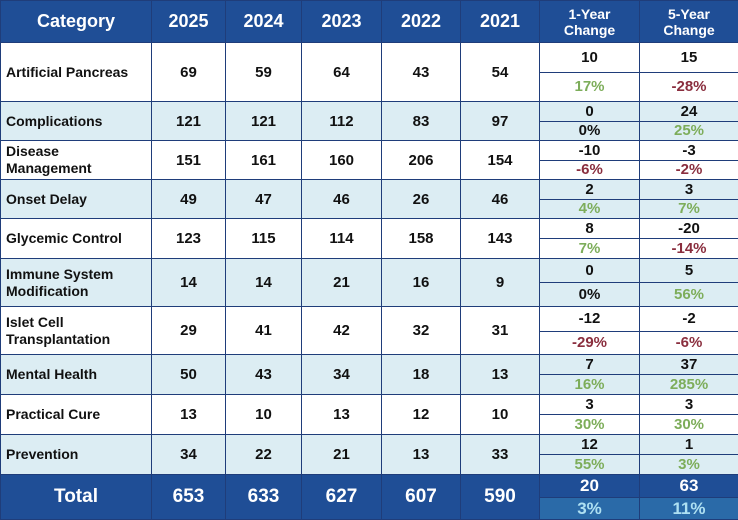 The image size is (738, 520). What do you see at coordinates (421, 497) in the screenshot?
I see `total-value: 607` at bounding box center [421, 497].